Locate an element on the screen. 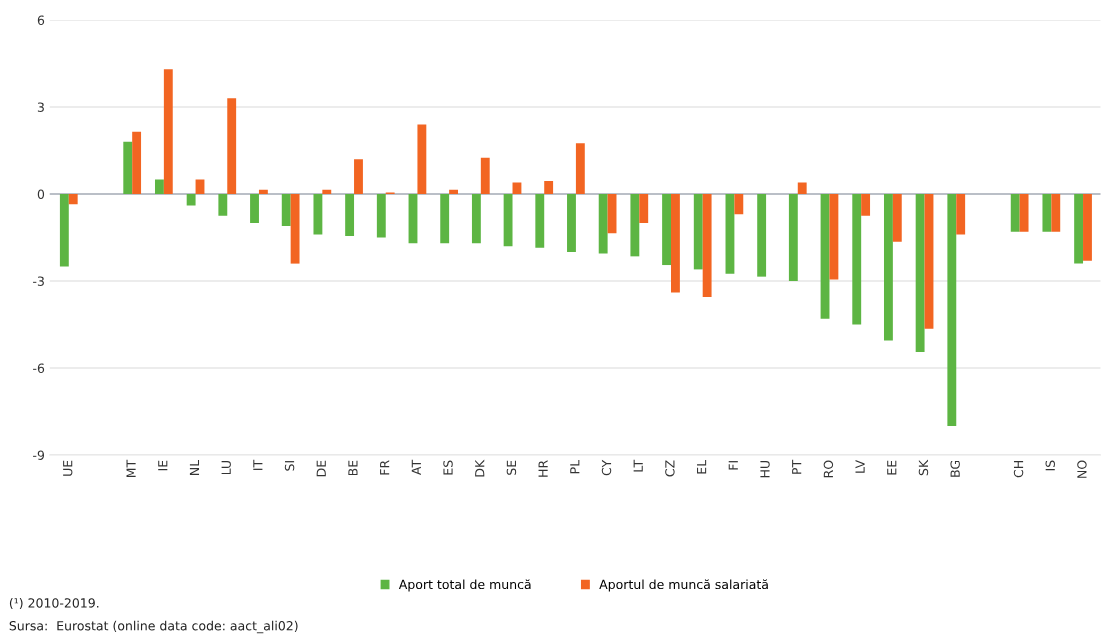  x-tick-label: AT is located at coordinates (416, 467).